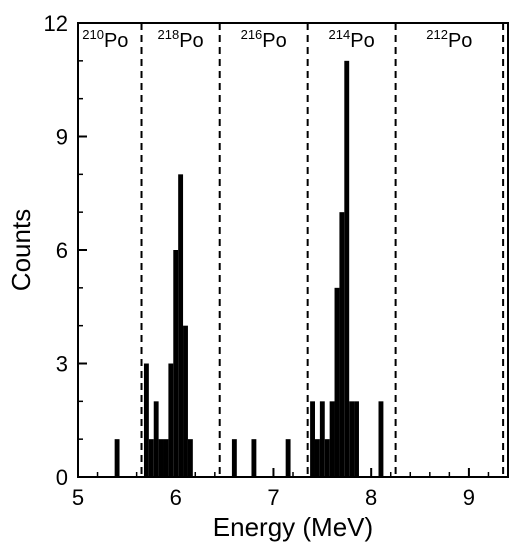  I want to click on isotope-region-labels: 210Po 218Po 216Po 214Po 212Po, so click(277, 39).